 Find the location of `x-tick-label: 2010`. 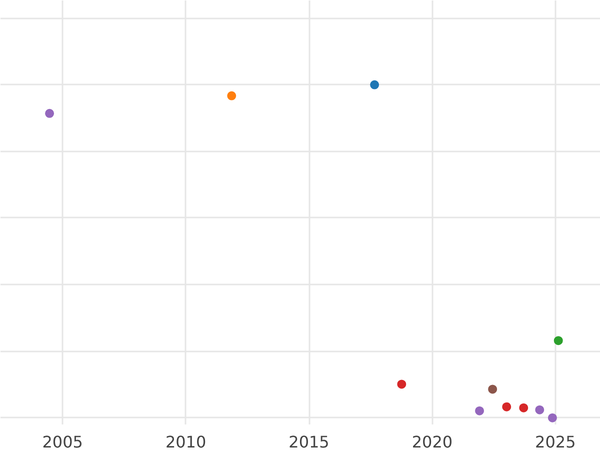

x-tick-label: 2010 is located at coordinates (185, 441).